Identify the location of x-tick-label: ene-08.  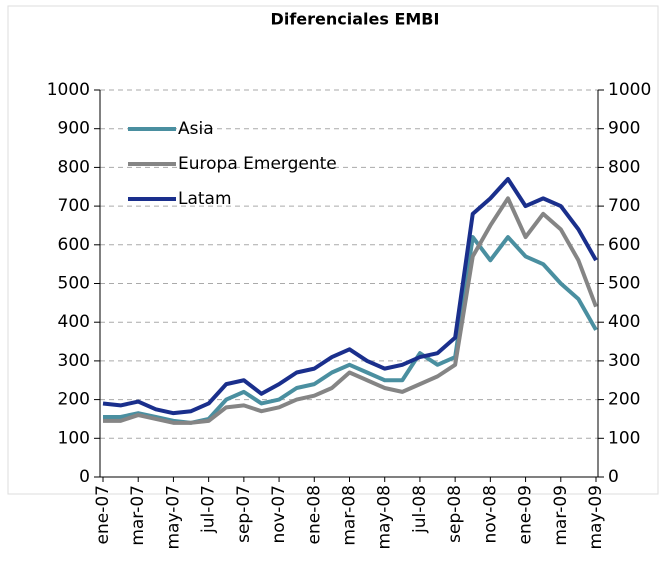
(314, 514).